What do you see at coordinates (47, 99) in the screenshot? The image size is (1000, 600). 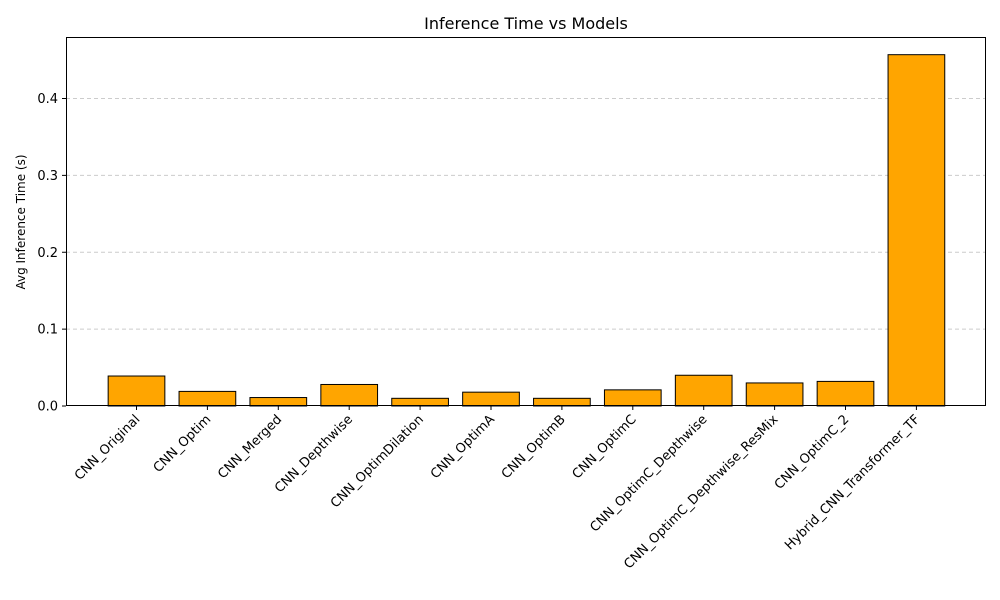 I see `y-tick-label: 0.4` at bounding box center [47, 99].